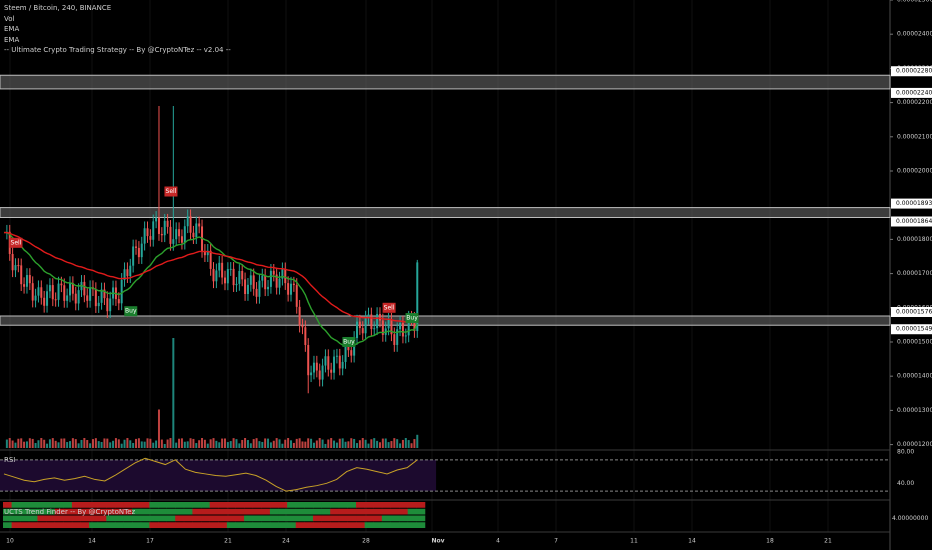 The width and height of the screenshot is (932, 550). I want to click on rsi-pane-label: RSI, so click(10, 460).